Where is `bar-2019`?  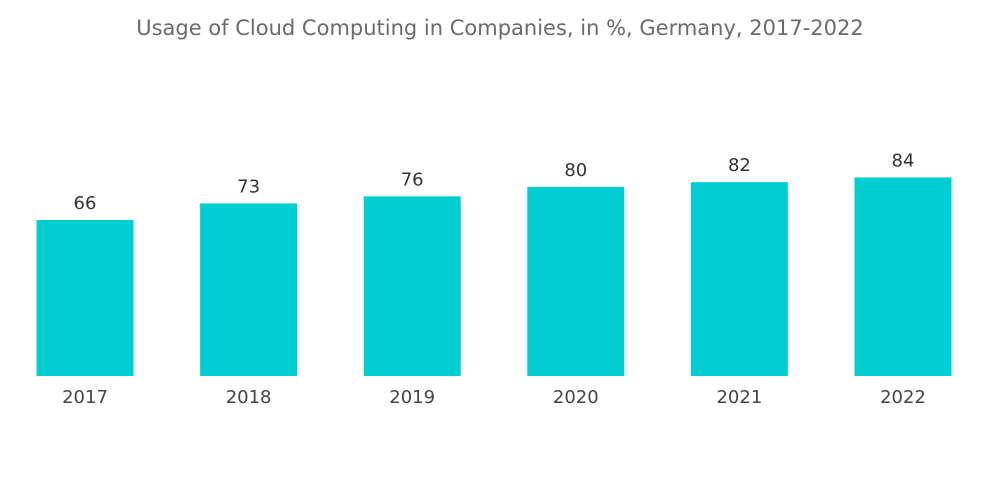
bar-2019 is located at coordinates (412, 286).